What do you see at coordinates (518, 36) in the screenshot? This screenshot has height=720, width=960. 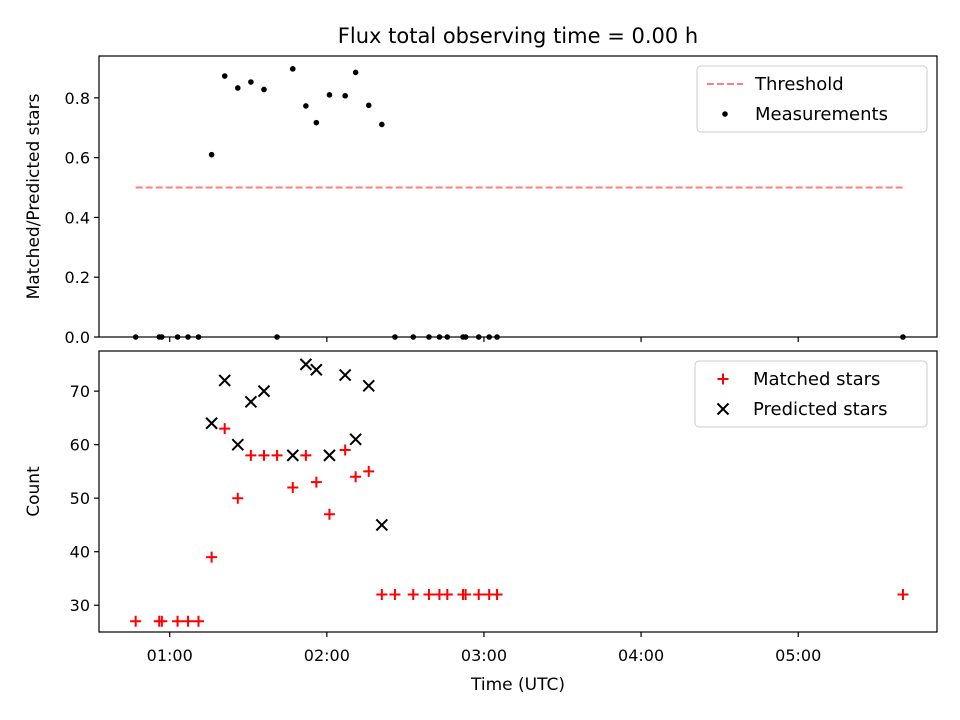 I see `chart-title: Flux total observing time = 0.00 h` at bounding box center [518, 36].